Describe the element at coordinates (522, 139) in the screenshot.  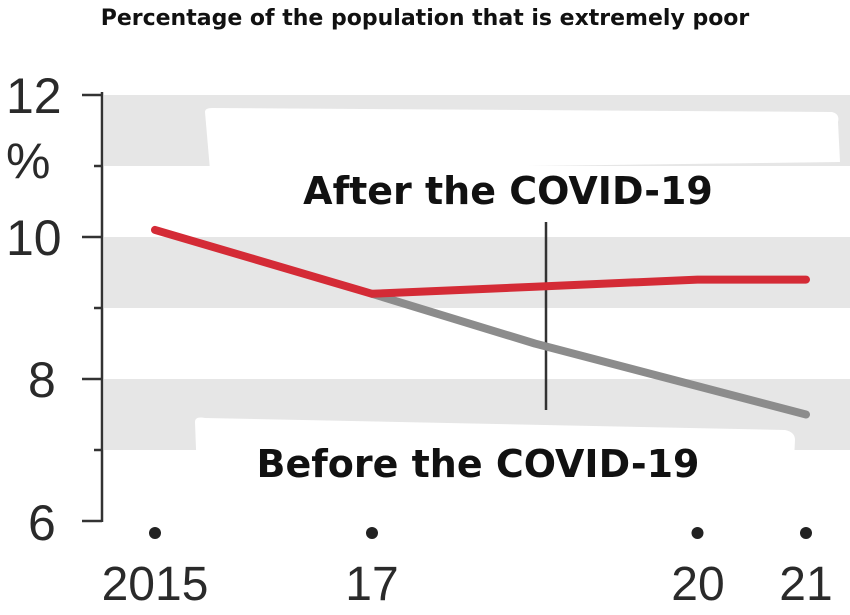
I see `after-label-box` at that location.